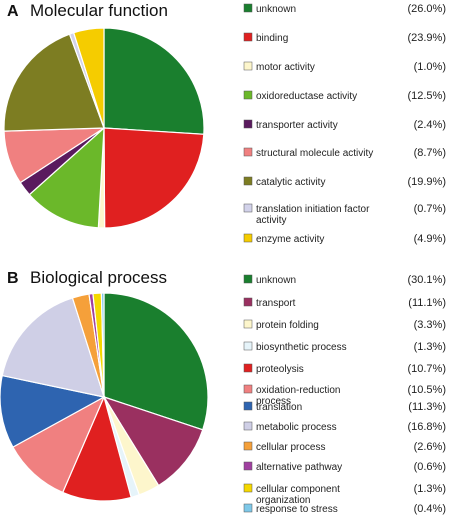 The image size is (454, 521). Describe the element at coordinates (279, 407) in the screenshot. I see `legend-label-translation: translation` at that location.